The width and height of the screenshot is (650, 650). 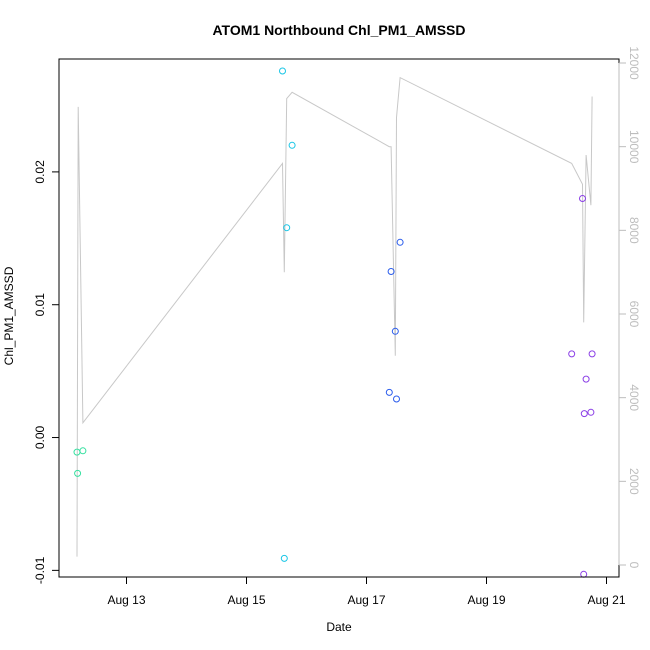 I want to click on y2-tick-label: 2000, so click(x=634, y=481).